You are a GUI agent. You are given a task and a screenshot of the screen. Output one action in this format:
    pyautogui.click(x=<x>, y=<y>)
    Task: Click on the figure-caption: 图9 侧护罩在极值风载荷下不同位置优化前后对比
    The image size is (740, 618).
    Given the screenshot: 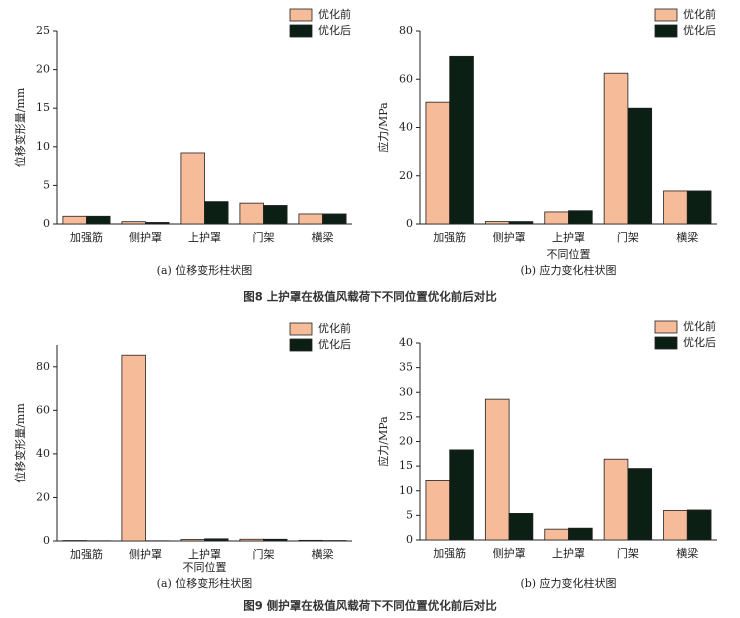 What is the action you would take?
    pyautogui.click(x=370, y=606)
    